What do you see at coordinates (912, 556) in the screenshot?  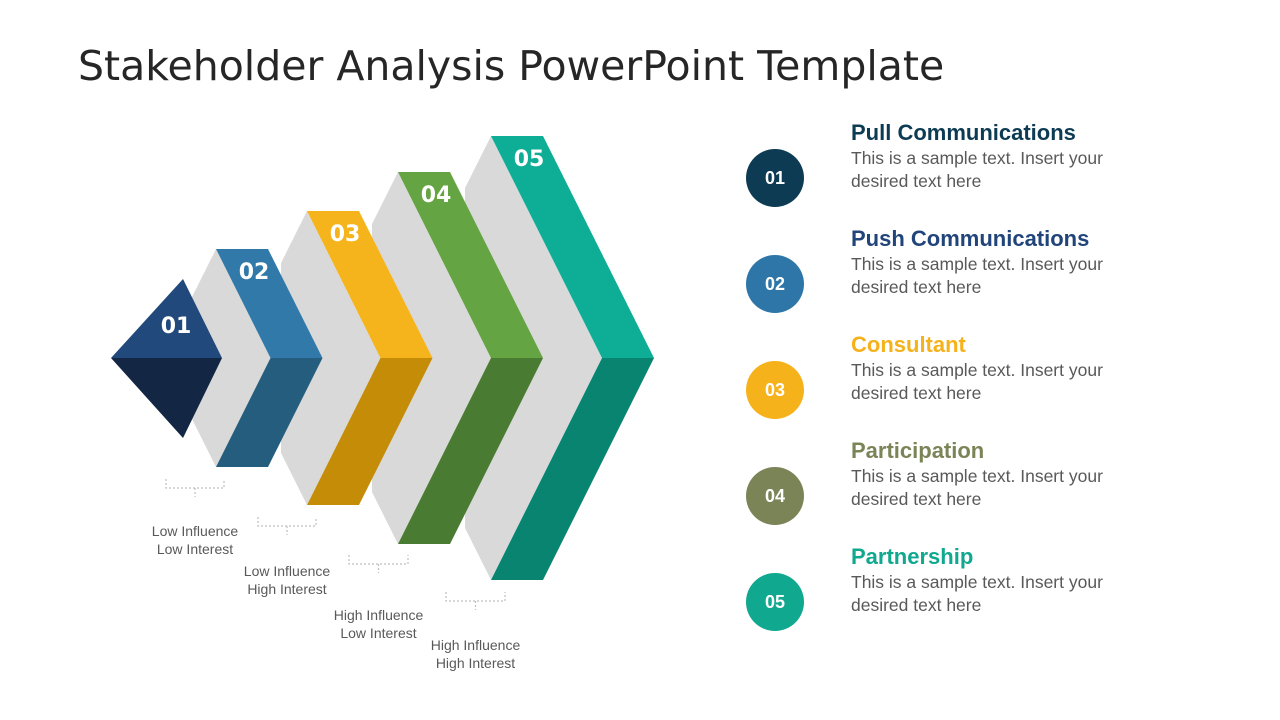 I see `item-title: Partnership` at bounding box center [912, 556].